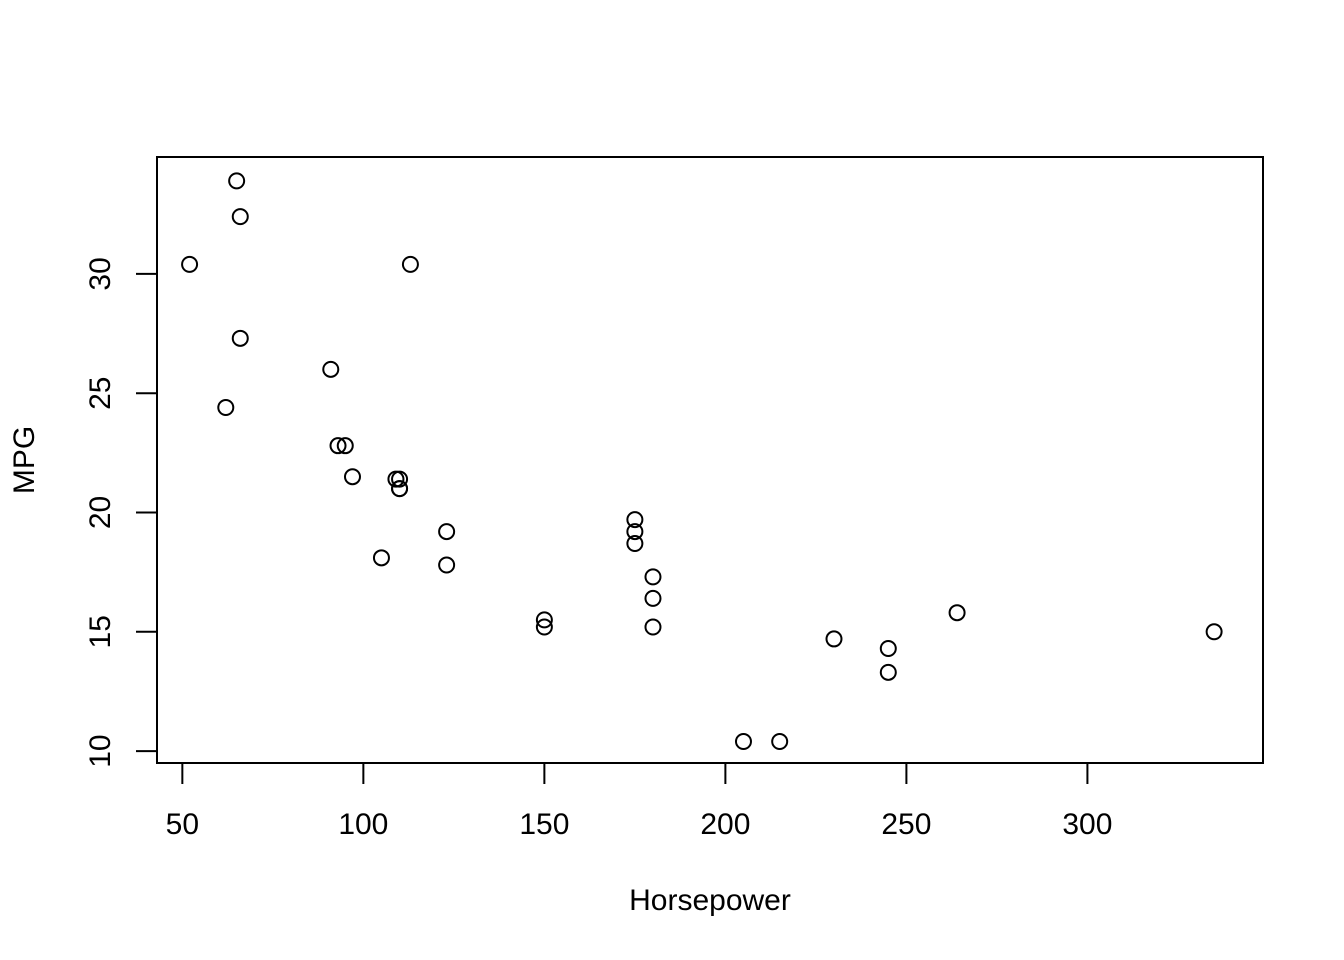  What do you see at coordinates (544, 824) in the screenshot?
I see `x-tick-label: 150` at bounding box center [544, 824].